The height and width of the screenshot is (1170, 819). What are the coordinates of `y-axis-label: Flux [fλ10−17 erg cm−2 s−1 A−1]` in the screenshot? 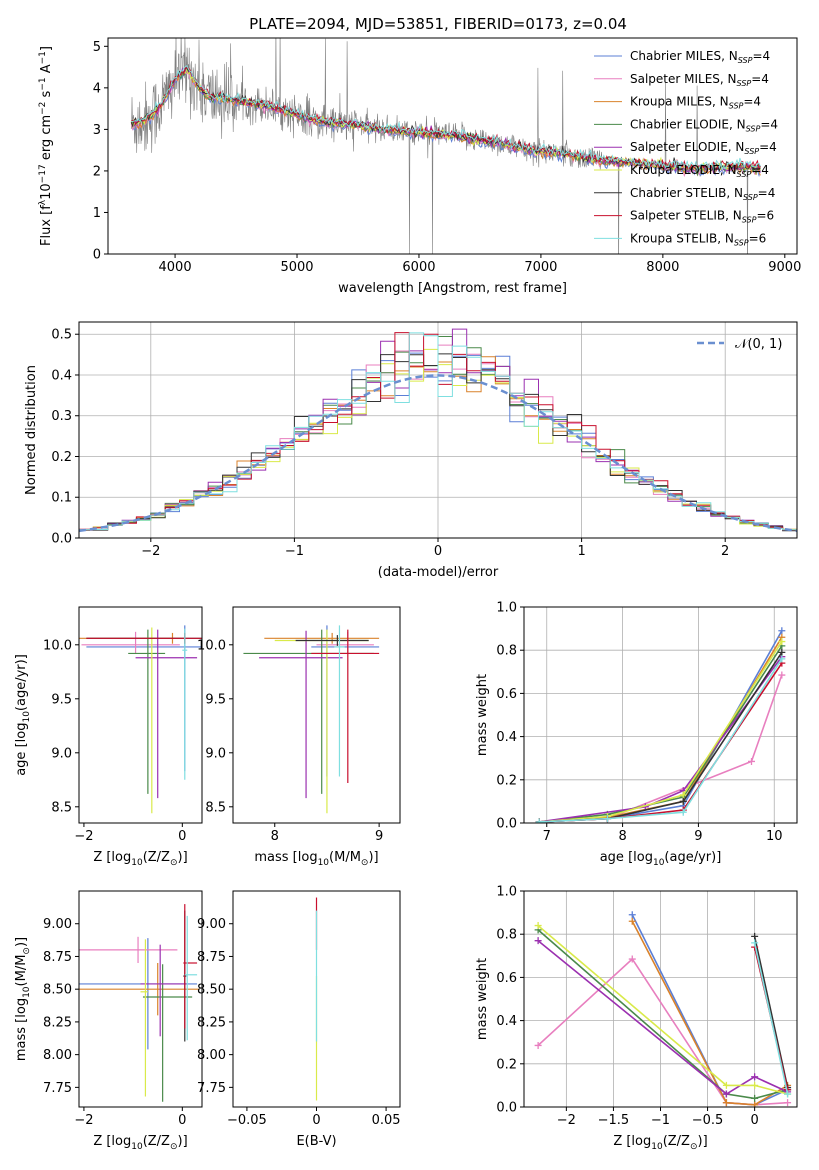 It's located at (46, 146).